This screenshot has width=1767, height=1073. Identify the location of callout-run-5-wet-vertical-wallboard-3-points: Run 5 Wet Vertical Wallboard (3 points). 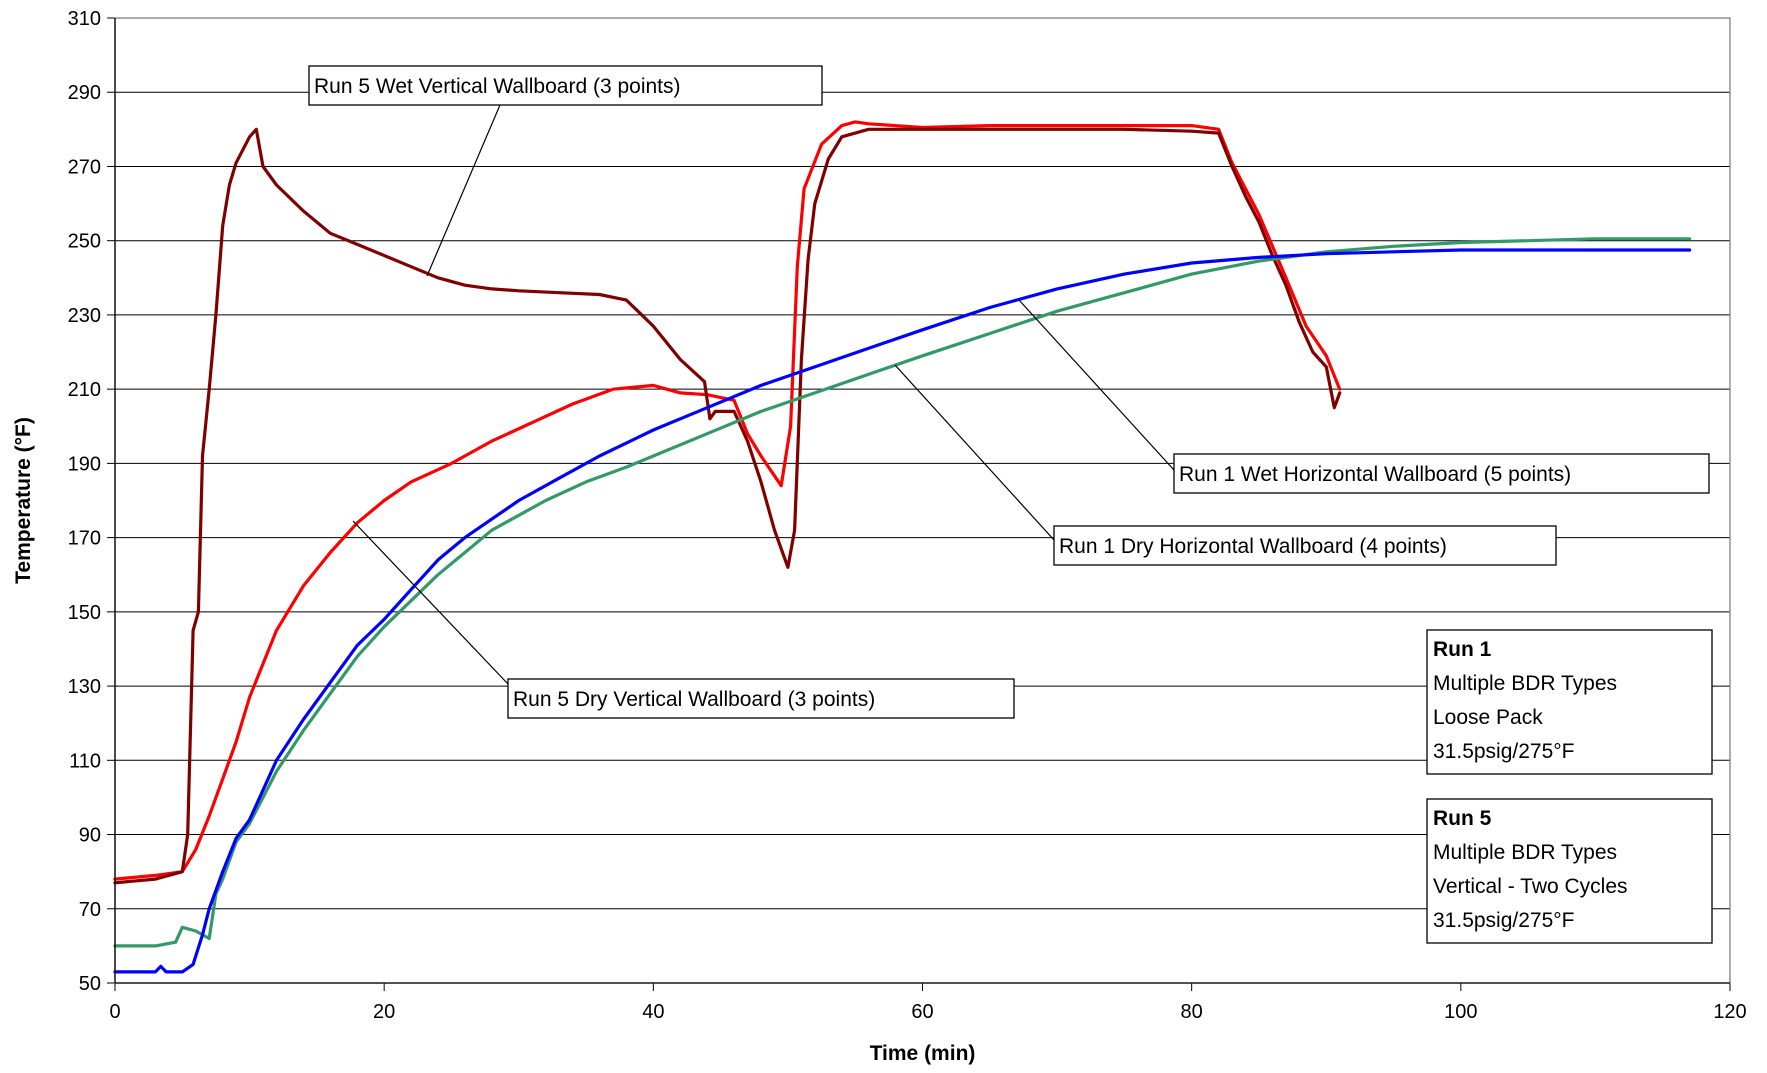
(565, 171).